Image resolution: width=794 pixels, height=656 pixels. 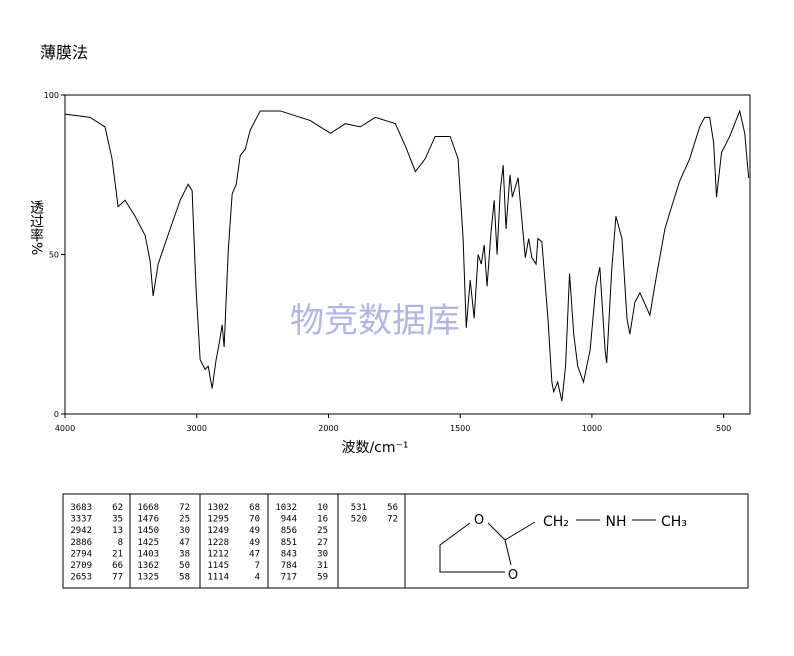 I want to click on peak-transmittance: 70, so click(x=254, y=520).